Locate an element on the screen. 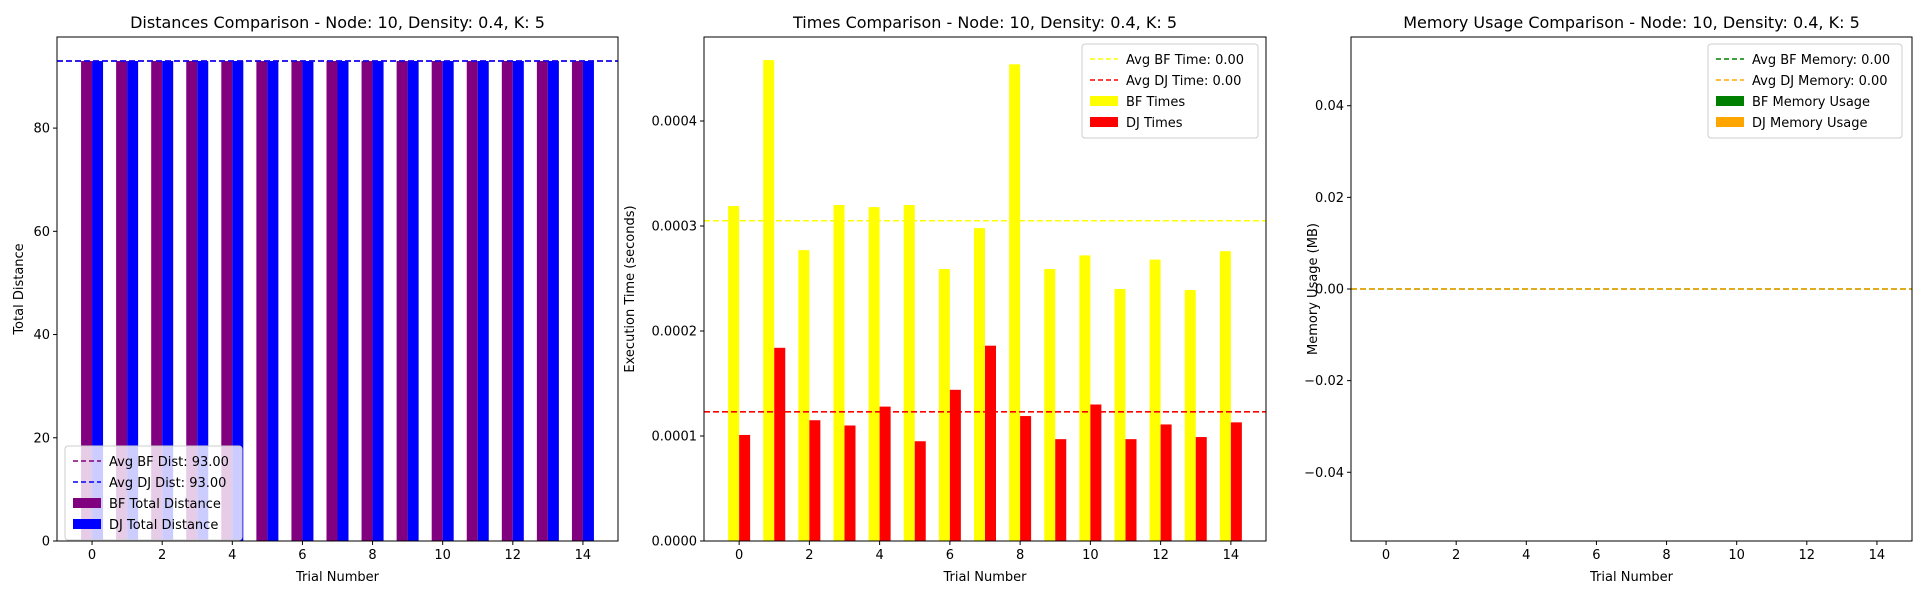 The width and height of the screenshot is (1923, 600). y-tick-label: 0.0000 is located at coordinates (675, 542).